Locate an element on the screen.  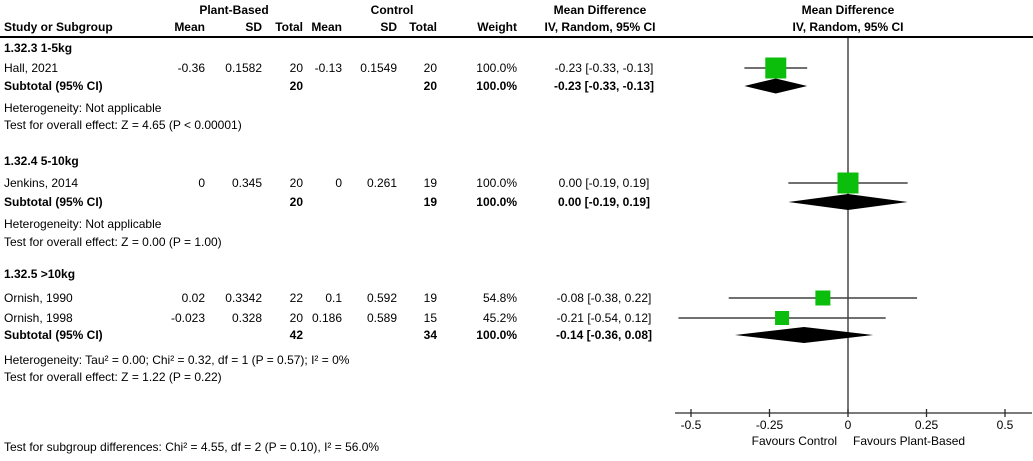
md-plot-column-title: Mean Difference is located at coordinates (848, 10).